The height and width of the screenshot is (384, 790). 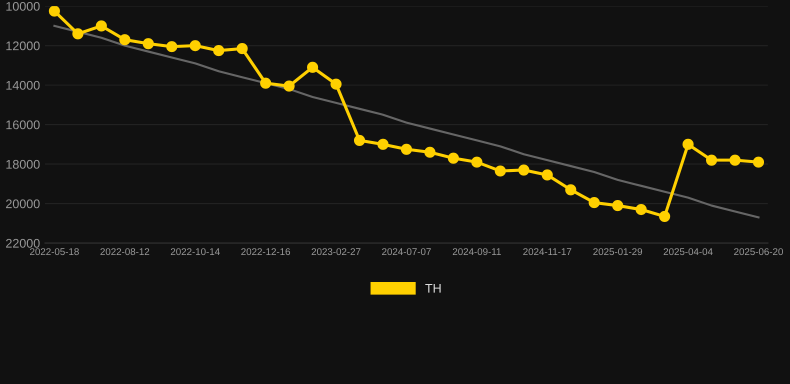 I want to click on y-tick-label: 16000, so click(x=23, y=125).